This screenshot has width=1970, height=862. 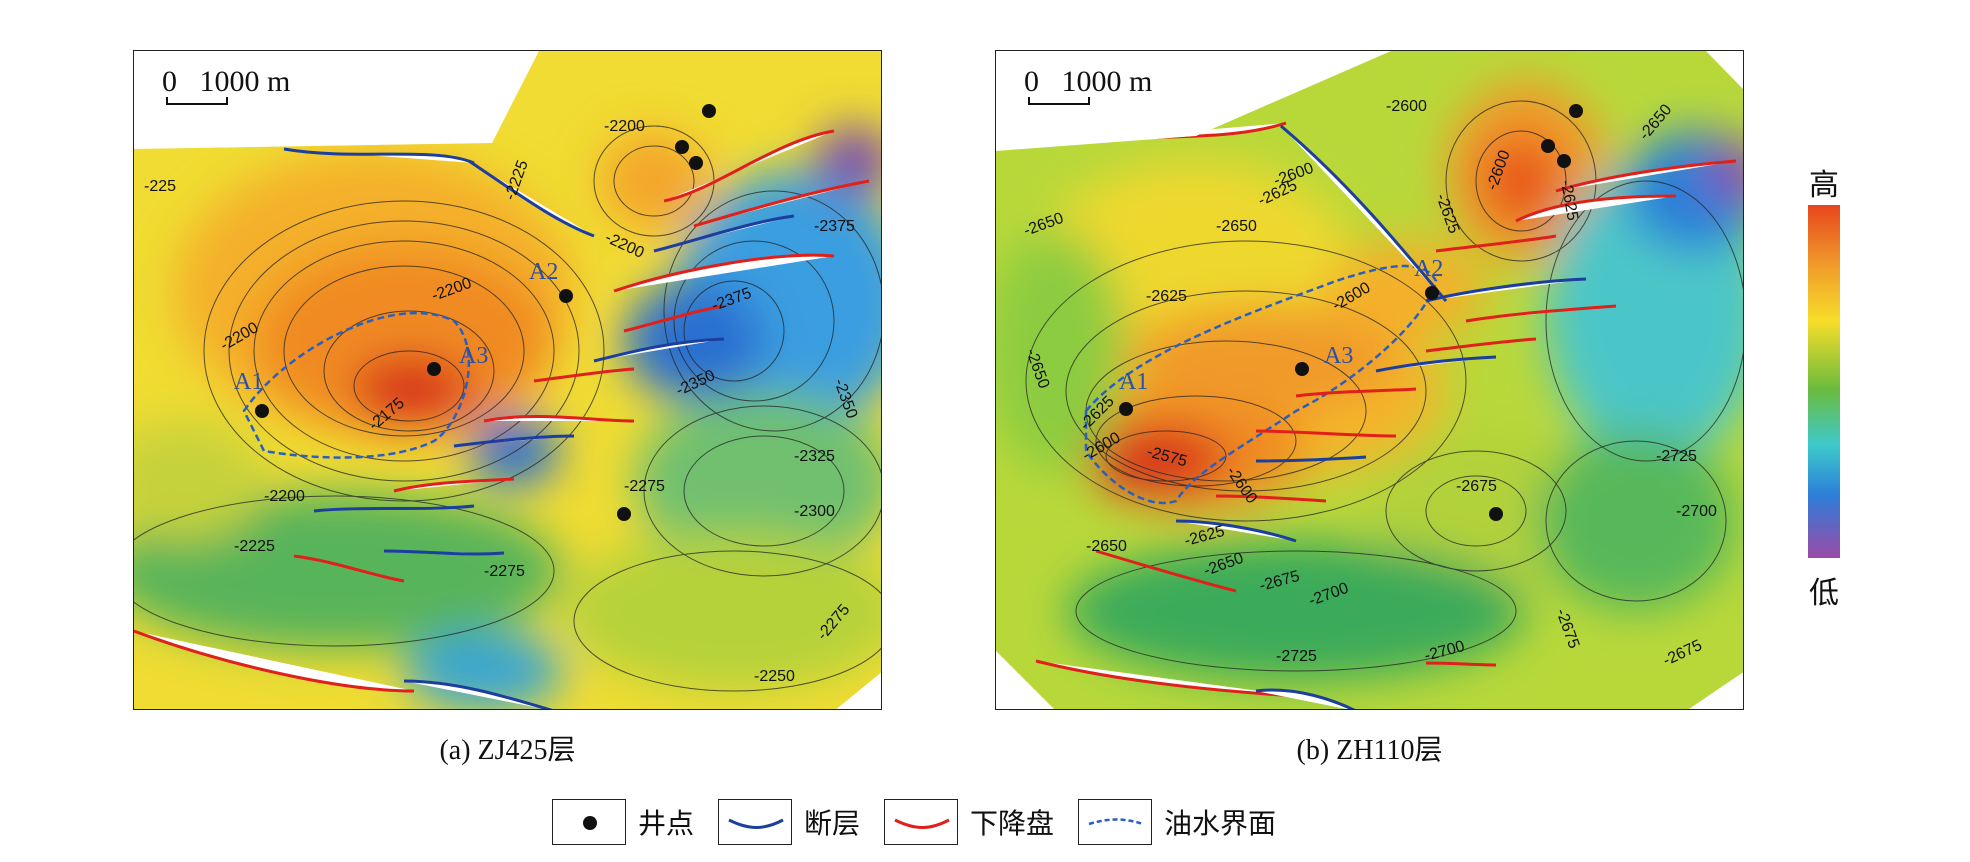 I want to click on contour-label: -2325, so click(x=814, y=456).